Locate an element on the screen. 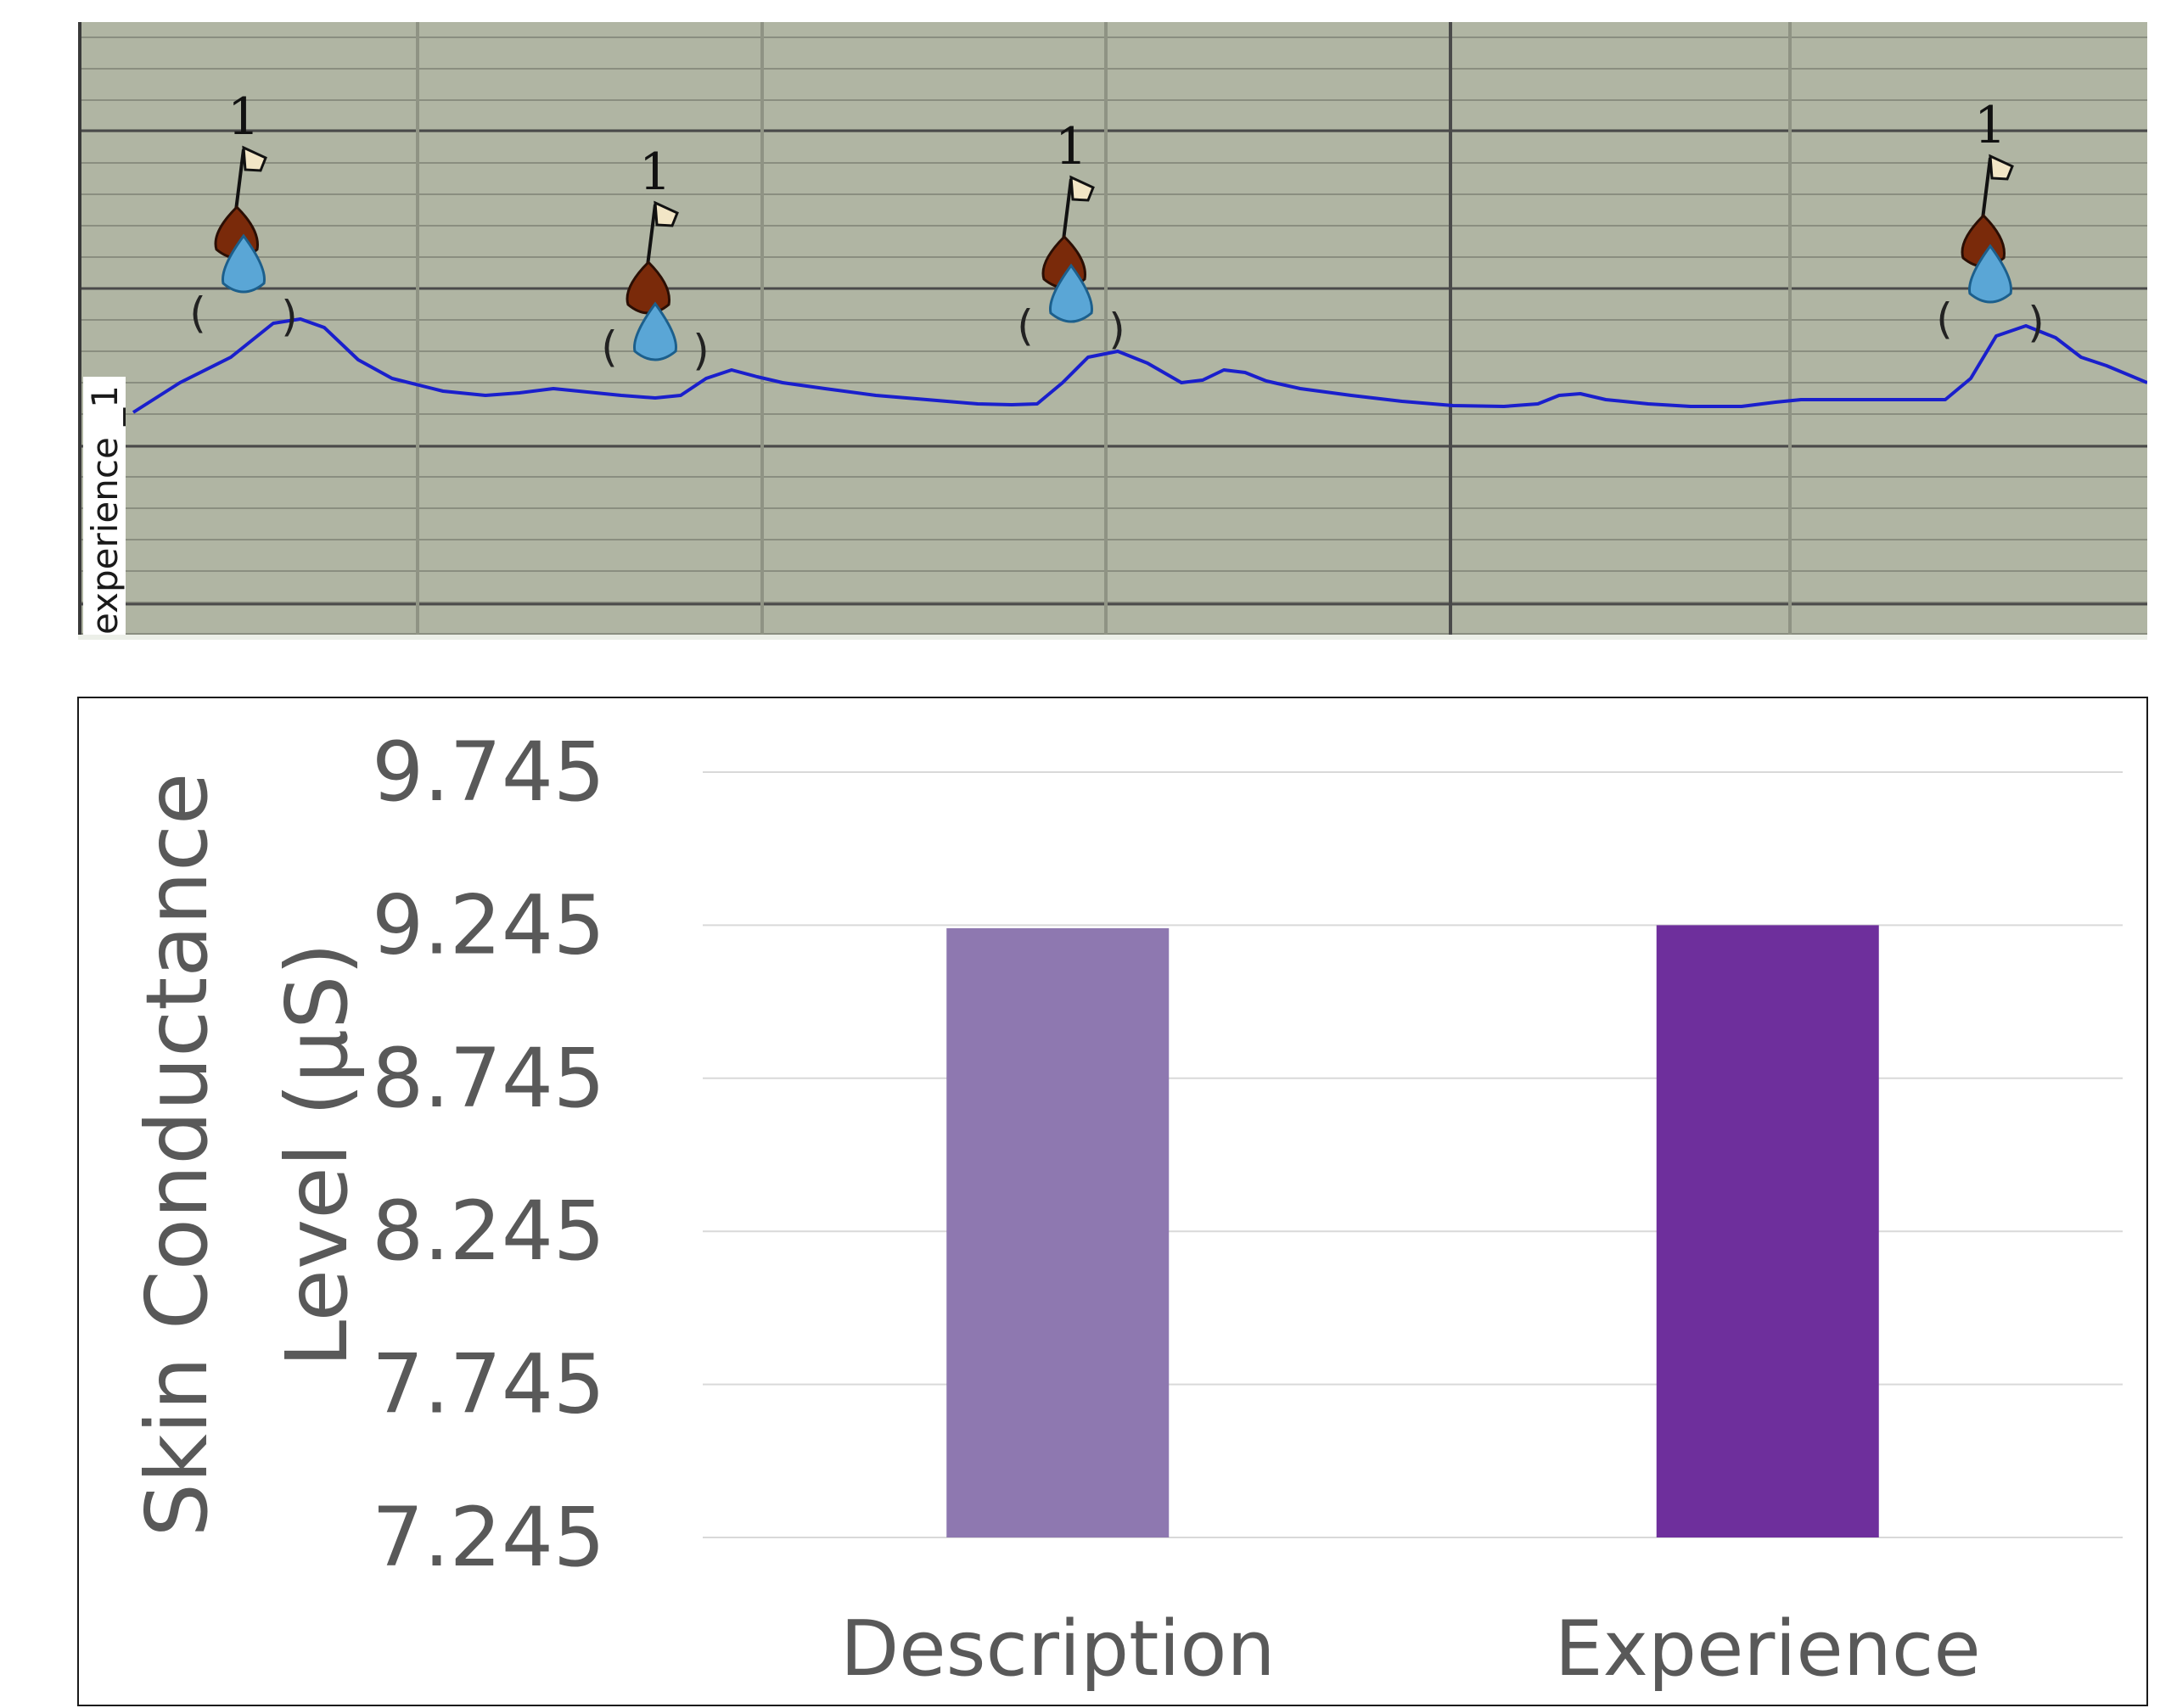 The height and width of the screenshot is (1708, 2160). x-tick-label: Experience is located at coordinates (1768, 1649).